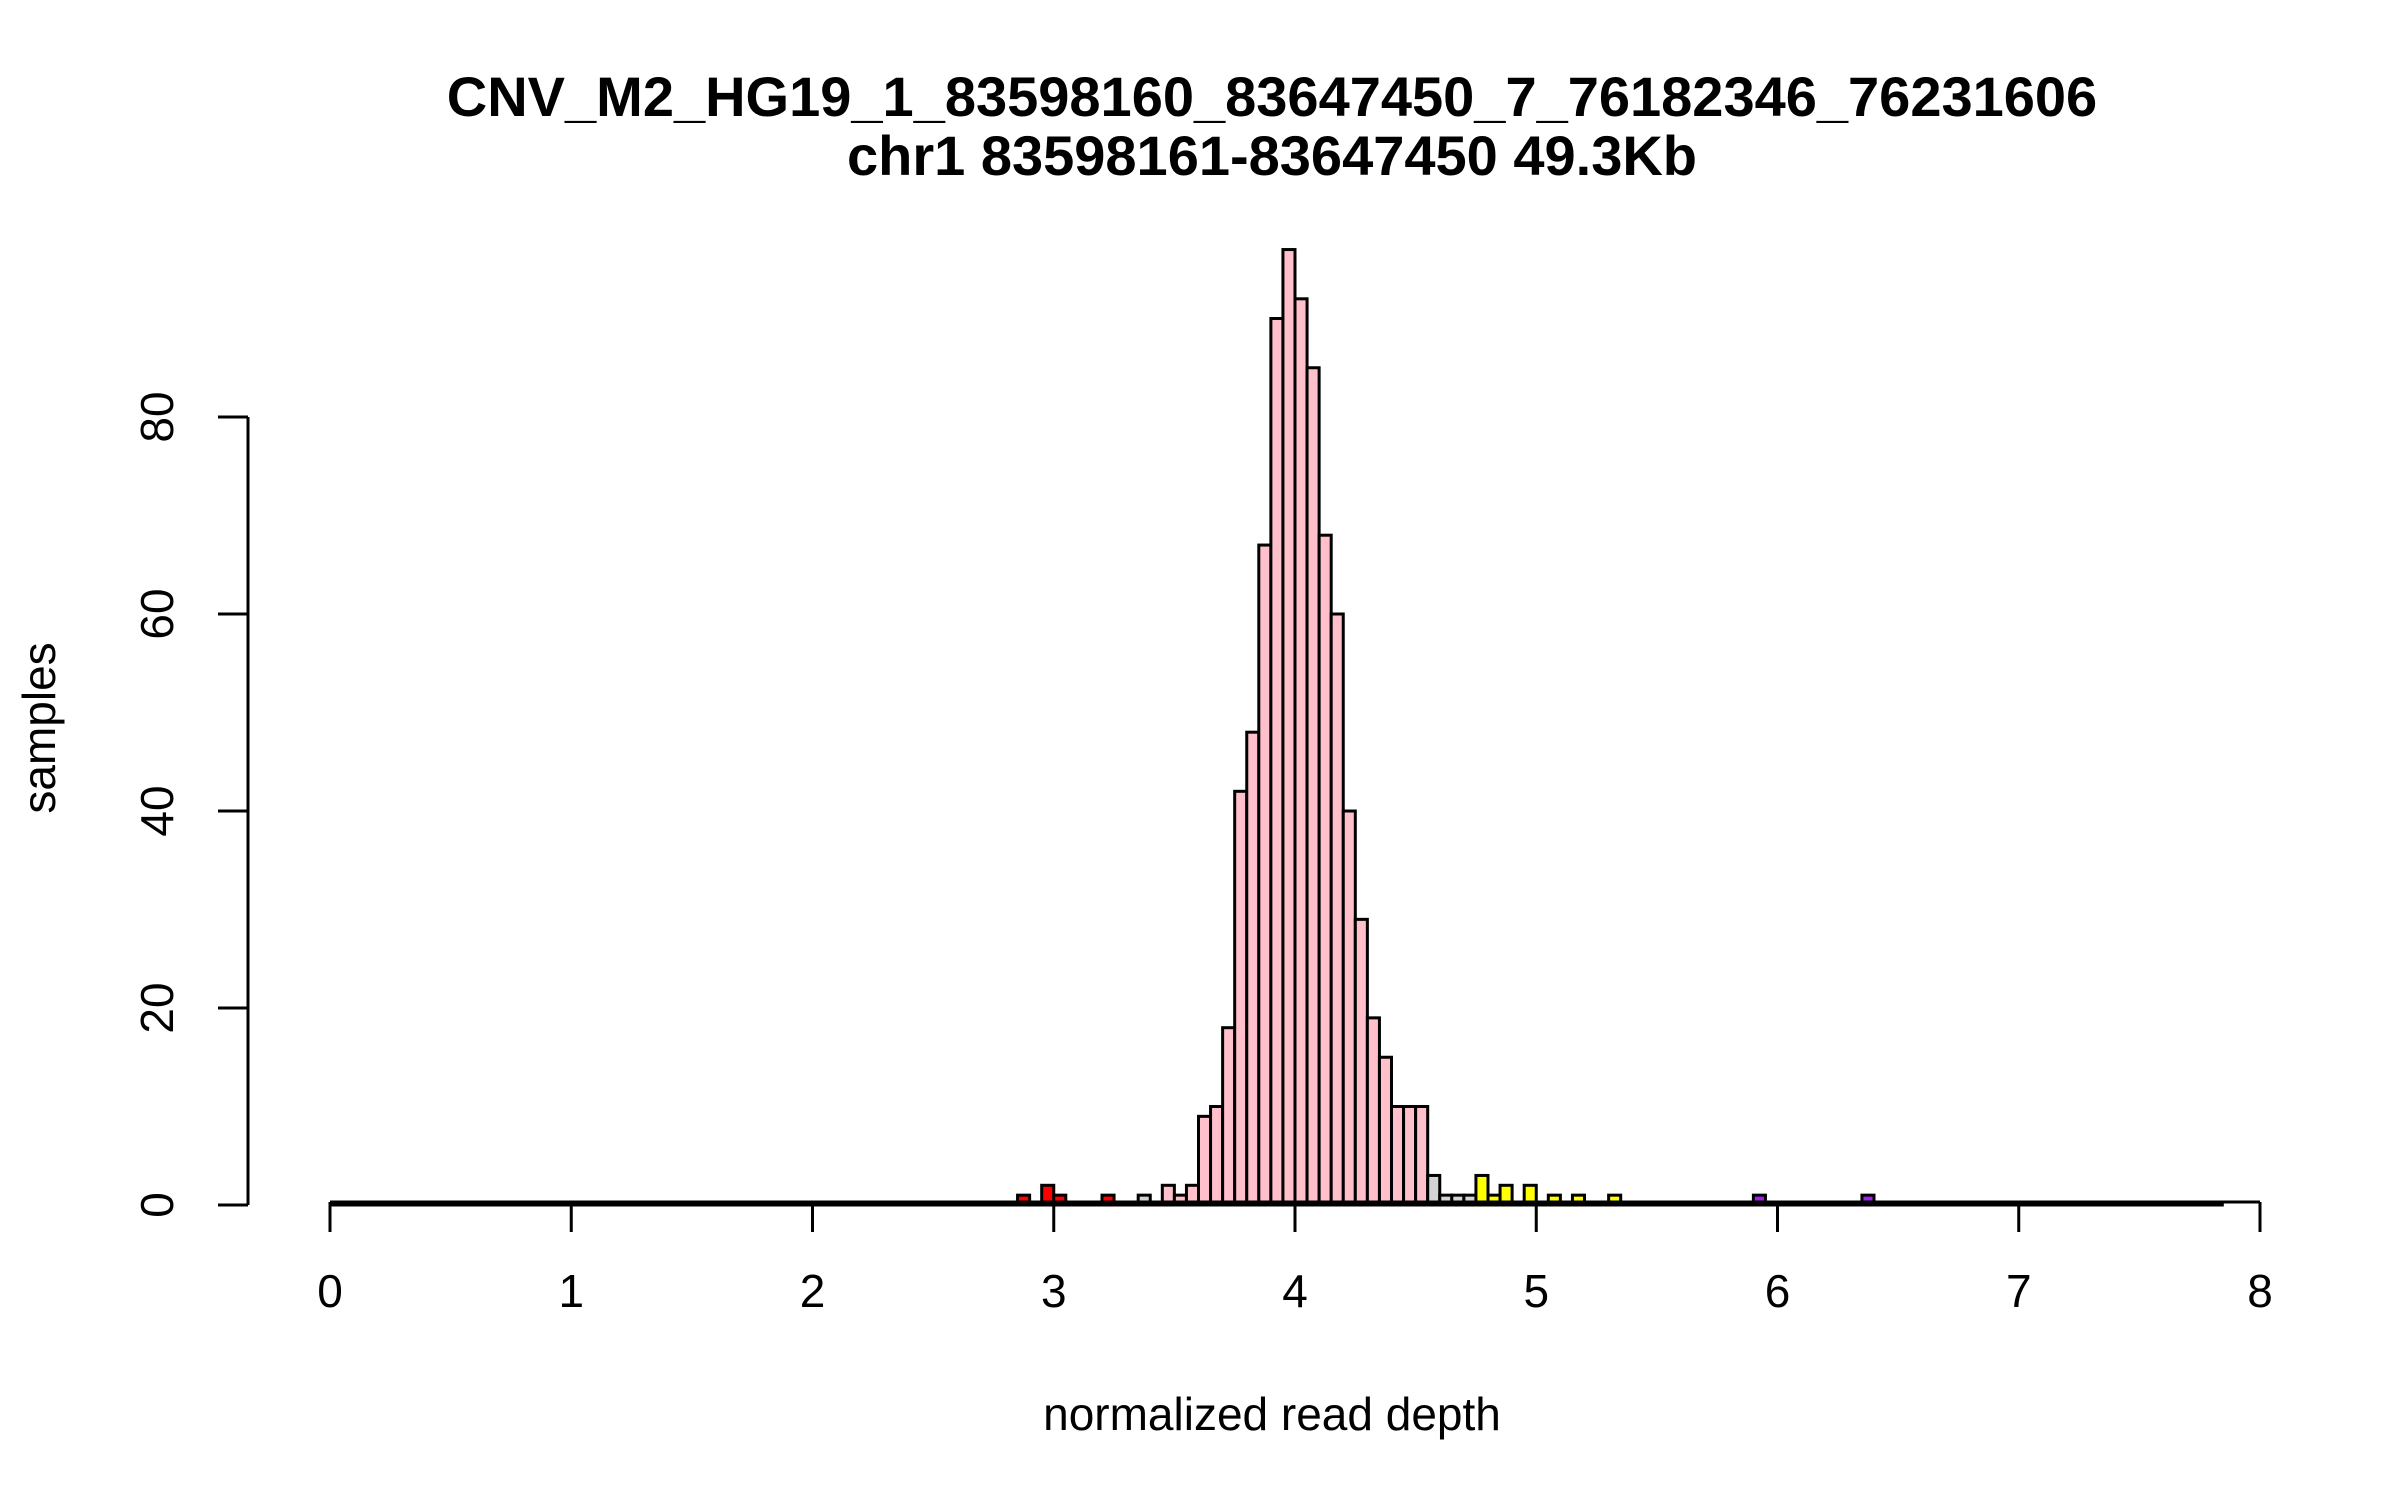 The width and height of the screenshot is (2400, 1500). What do you see at coordinates (571, 1291) in the screenshot?
I see `x-tick-label: 1` at bounding box center [571, 1291].